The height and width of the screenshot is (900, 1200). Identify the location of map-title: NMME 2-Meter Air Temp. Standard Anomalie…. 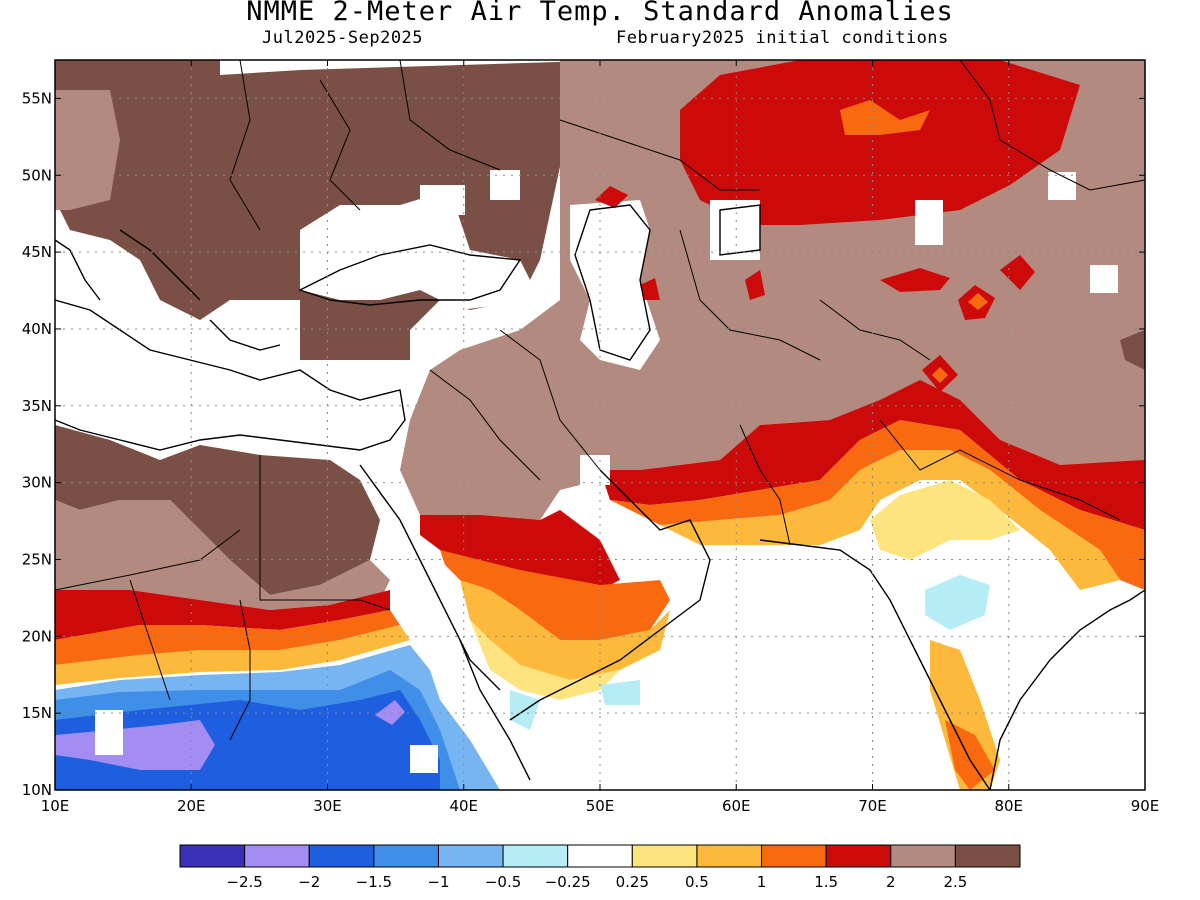
(600, 13).